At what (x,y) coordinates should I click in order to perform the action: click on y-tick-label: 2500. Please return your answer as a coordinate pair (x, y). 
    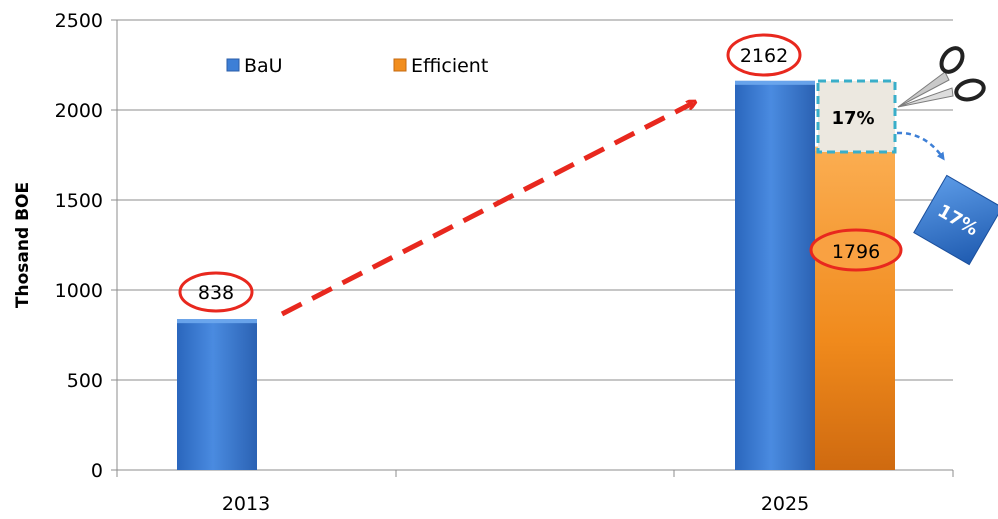
    Looking at the image, I should click on (79, 21).